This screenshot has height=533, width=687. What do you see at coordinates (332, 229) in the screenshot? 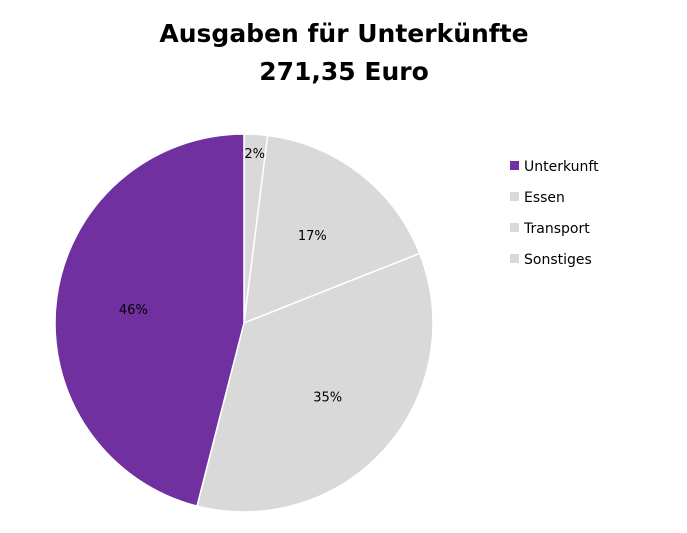
I see `pie-slice-transport` at bounding box center [332, 229].